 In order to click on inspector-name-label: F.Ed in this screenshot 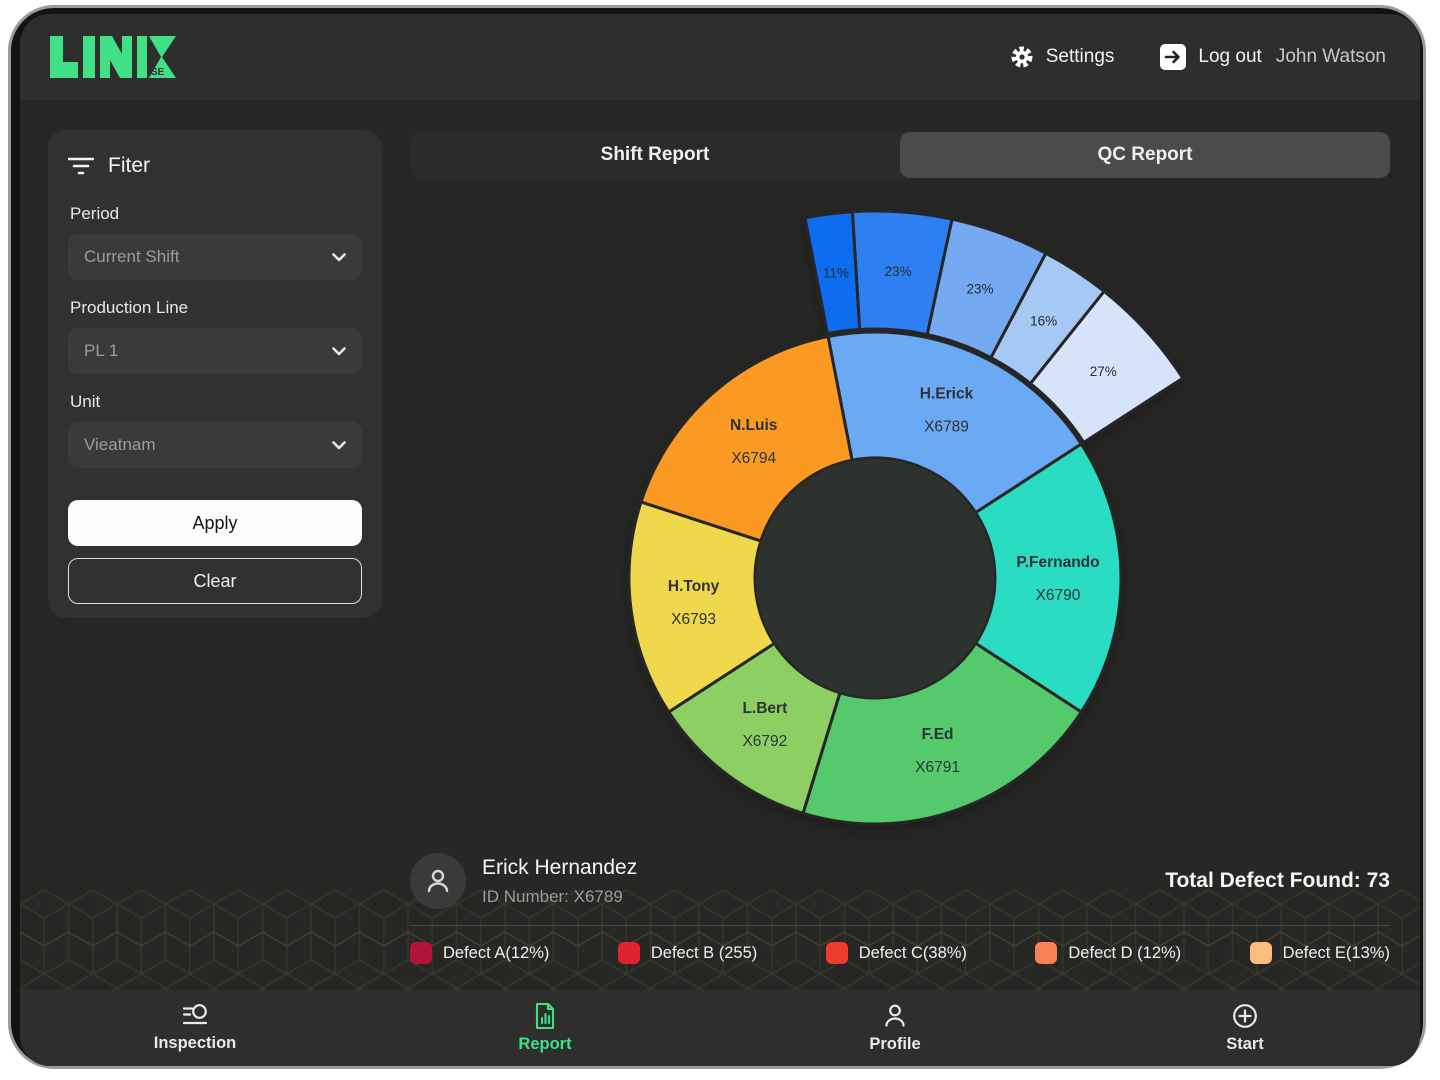, I will do `click(938, 734)`.